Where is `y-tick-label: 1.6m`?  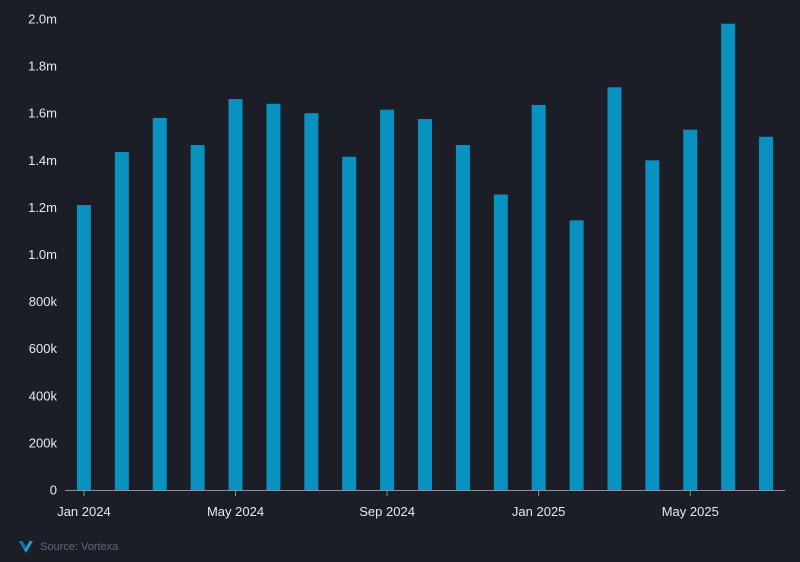 y-tick-label: 1.6m is located at coordinates (42, 113).